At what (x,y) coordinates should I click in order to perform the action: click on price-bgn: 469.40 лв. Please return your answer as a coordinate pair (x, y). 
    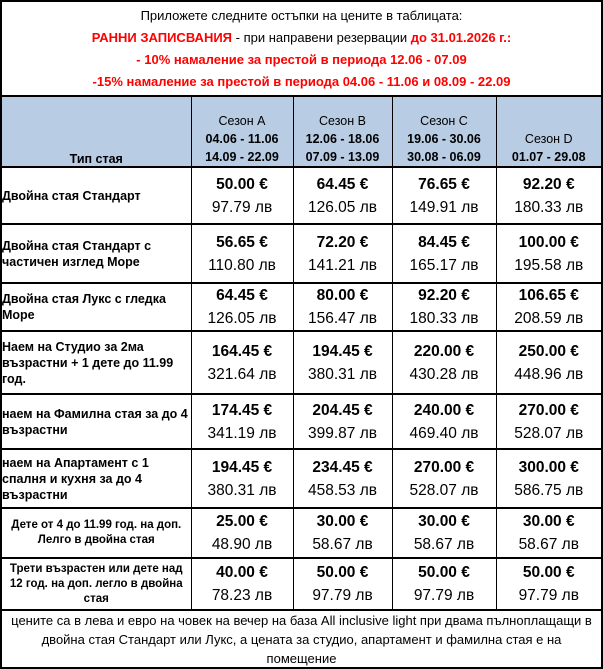
    Looking at the image, I should click on (444, 433).